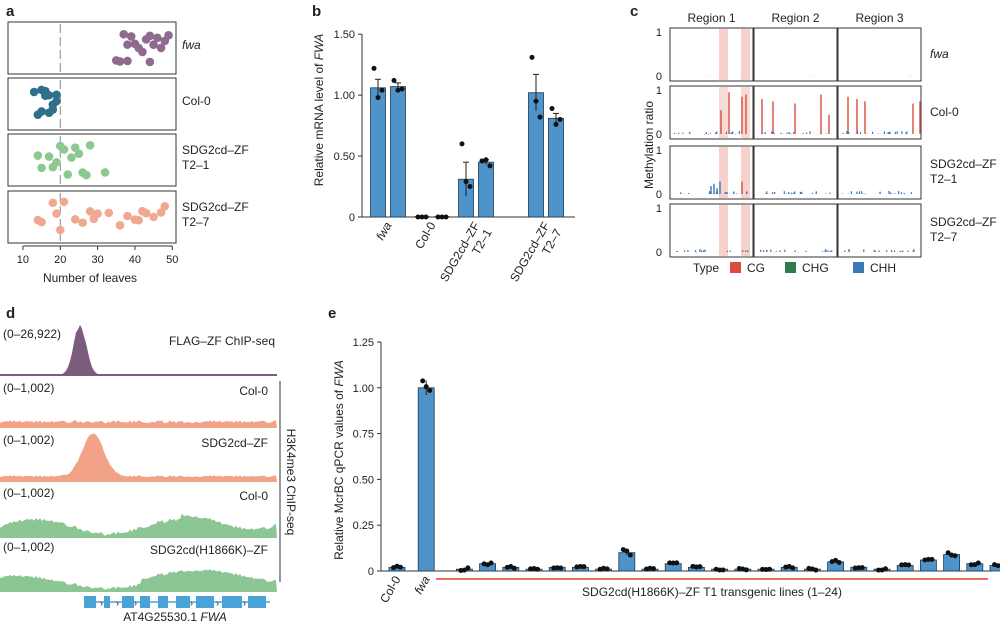 This screenshot has width=1000, height=627. What do you see at coordinates (815, 268) in the screenshot?
I see `panel-c-legend-label: CHG` at bounding box center [815, 268].